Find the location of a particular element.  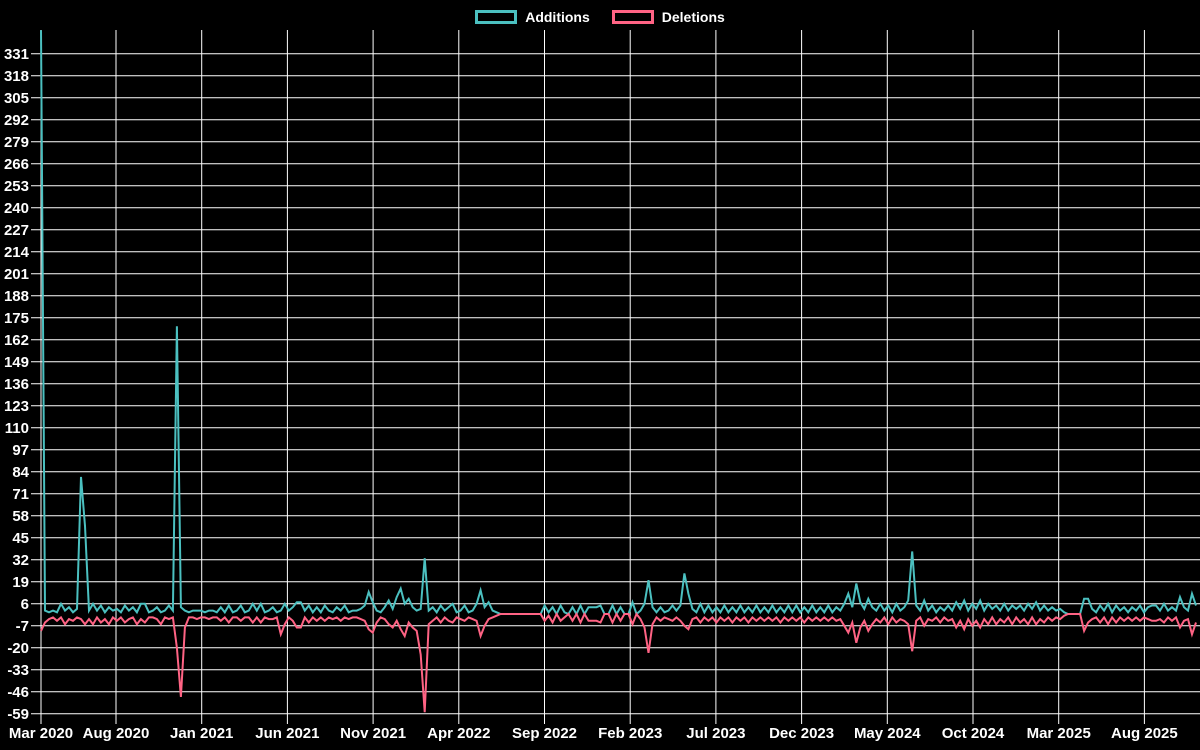

svg-text: 136 is located at coordinates (16, 384).